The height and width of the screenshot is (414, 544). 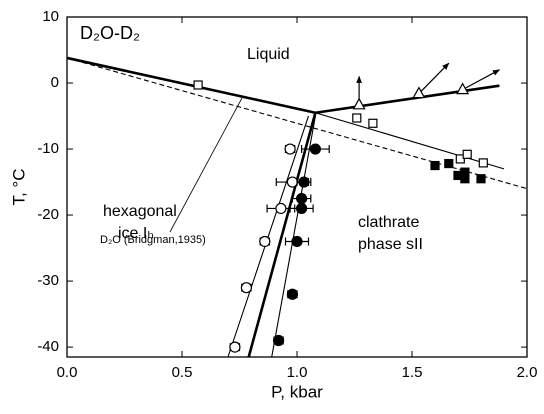 I want to click on annotation: D₂O (Bridgman,1935), so click(x=153, y=240).